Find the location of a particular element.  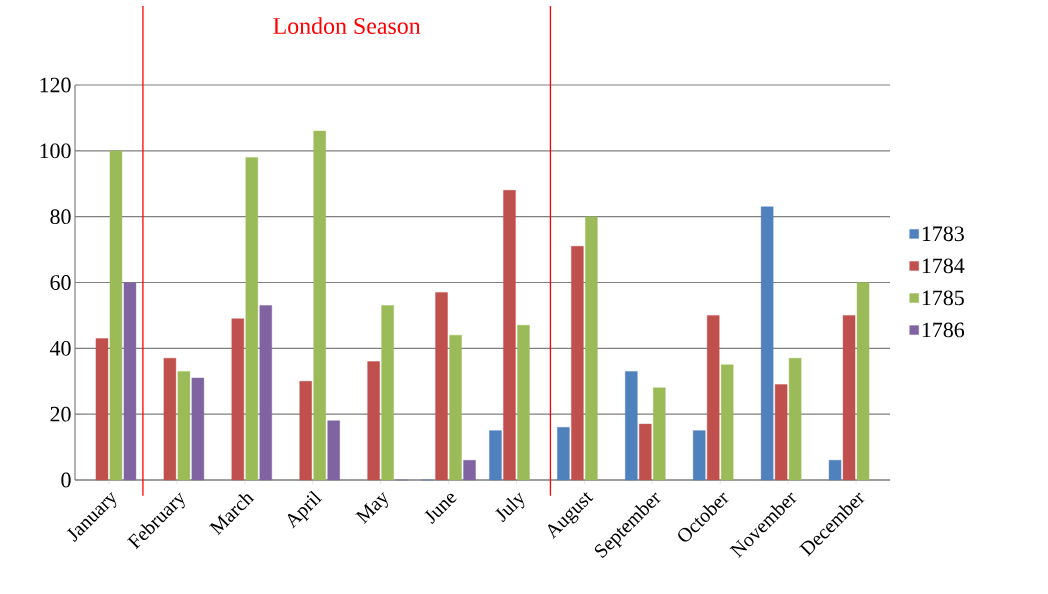

y-tick-label: 0 is located at coordinates (66, 480).